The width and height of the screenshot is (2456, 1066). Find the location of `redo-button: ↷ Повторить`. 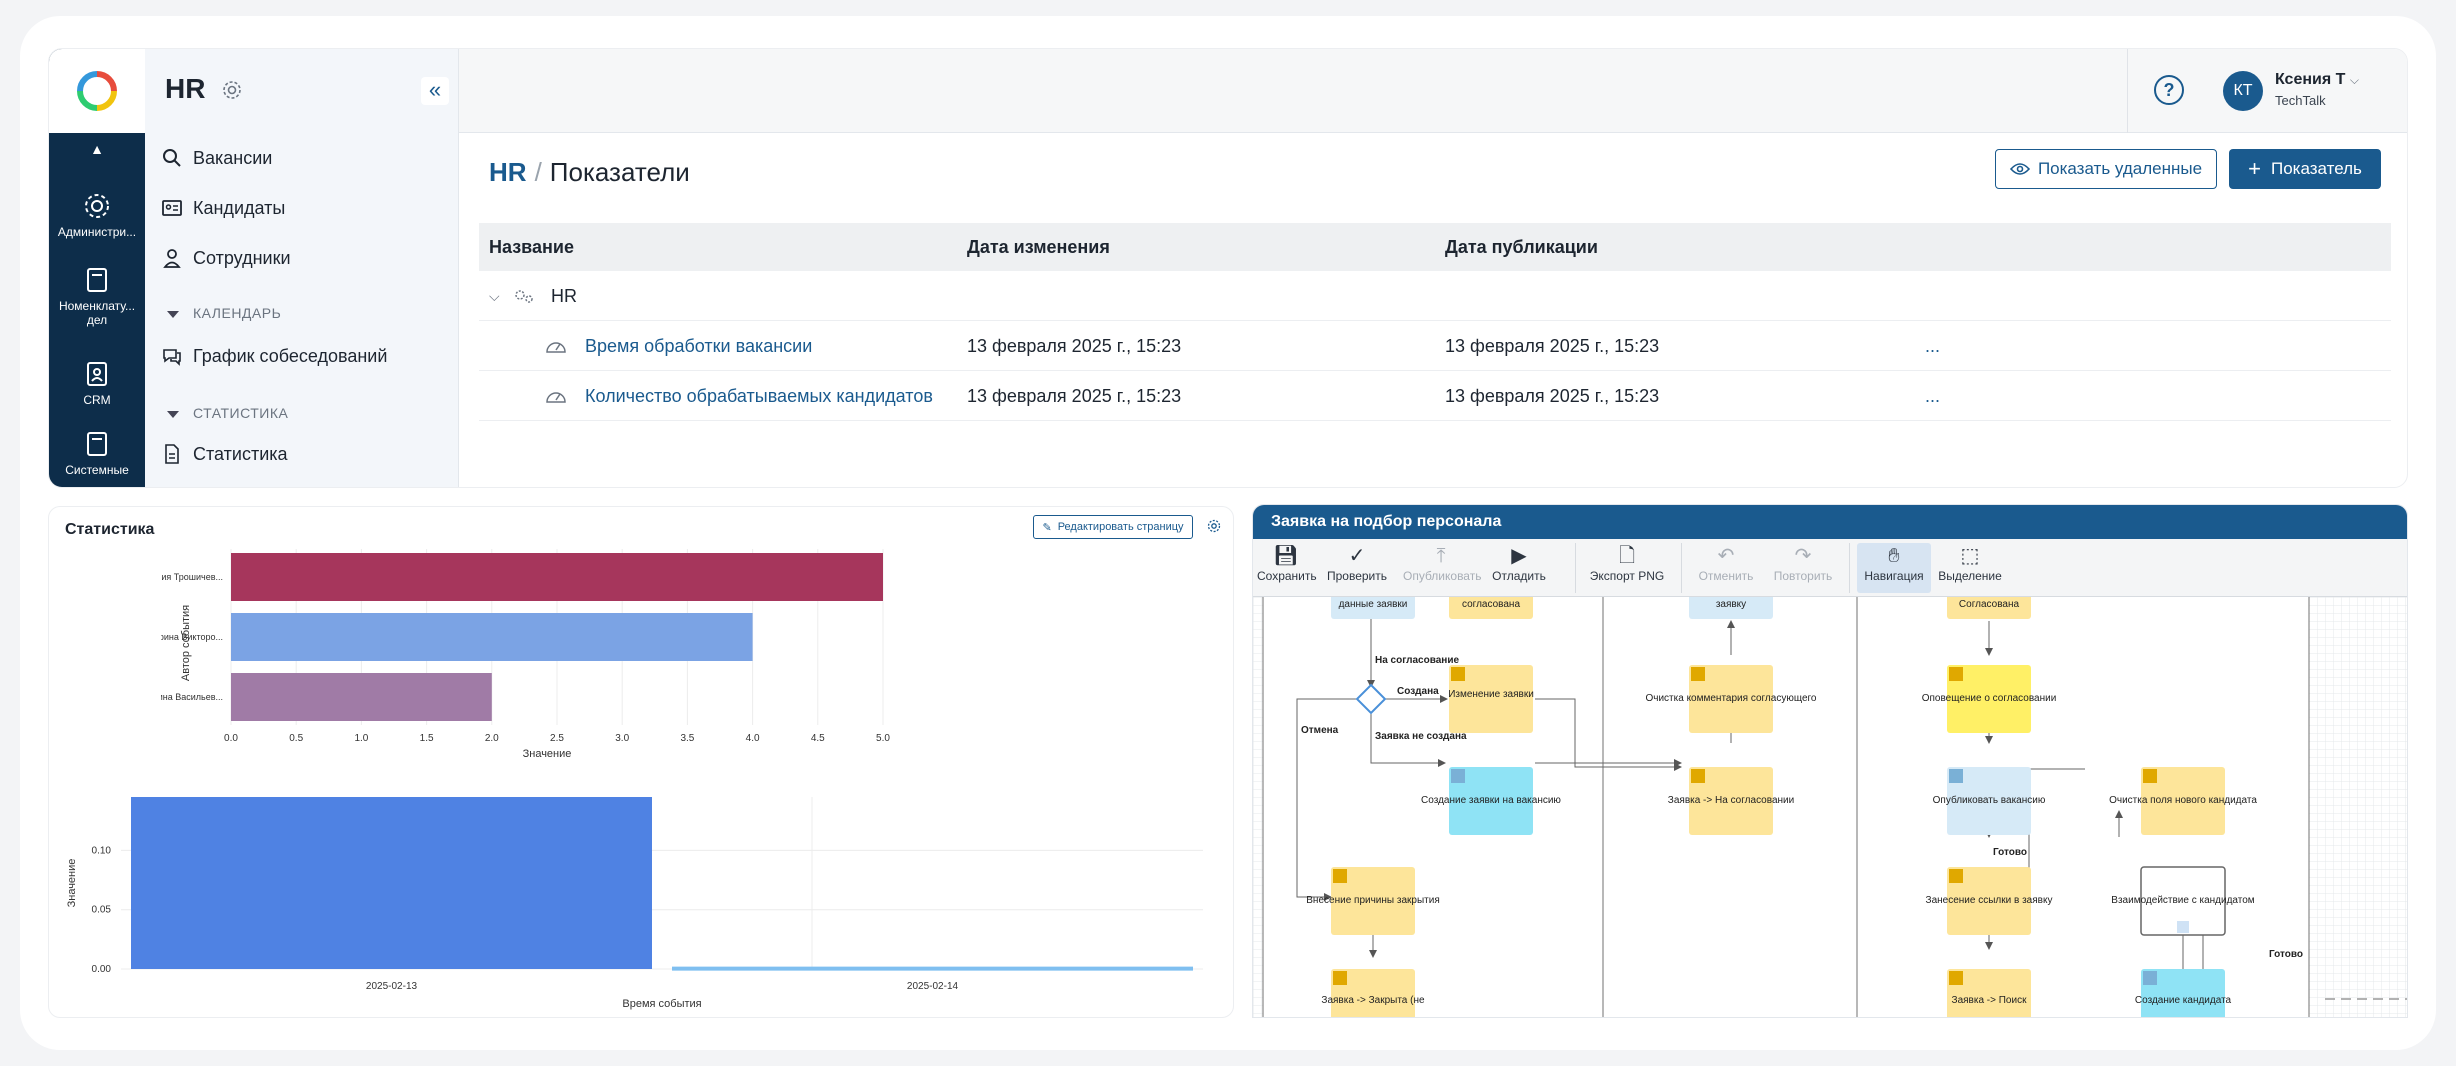

redo-button: ↷ Повторить is located at coordinates (1803, 563).